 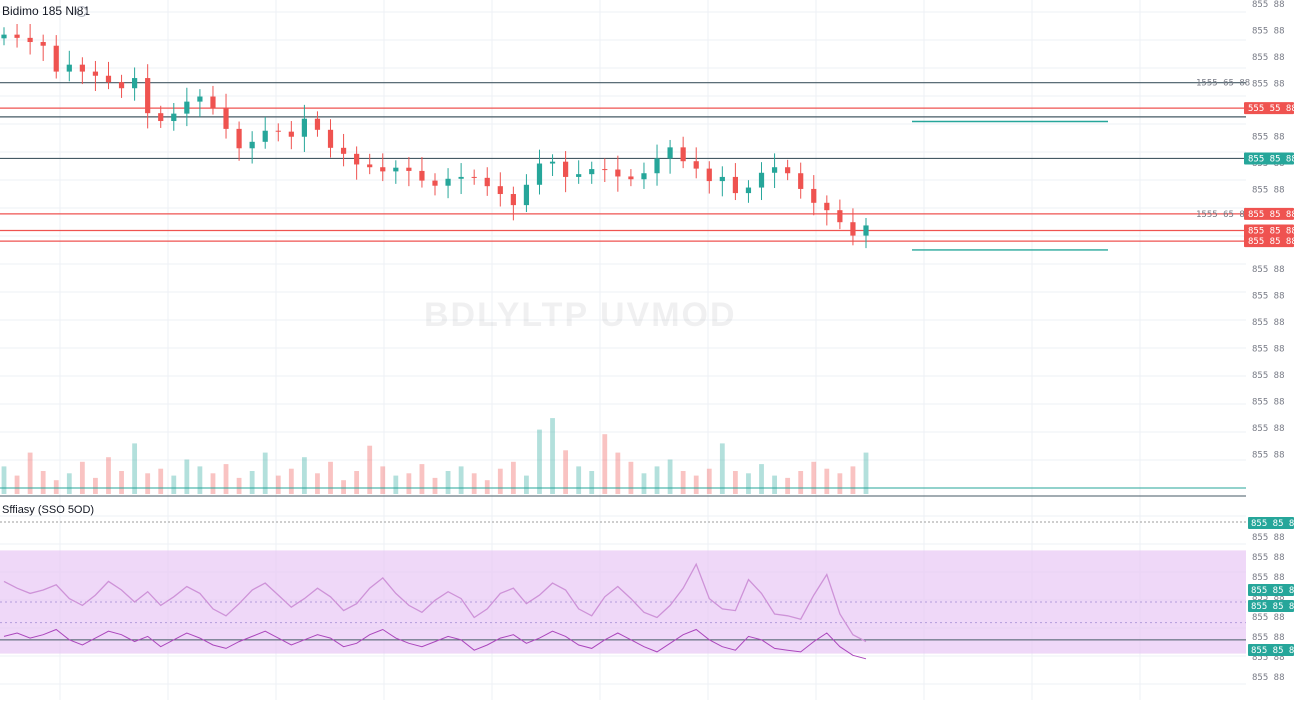 What do you see at coordinates (435, 644) in the screenshot?
I see `oscillator-slow-line` at bounding box center [435, 644].